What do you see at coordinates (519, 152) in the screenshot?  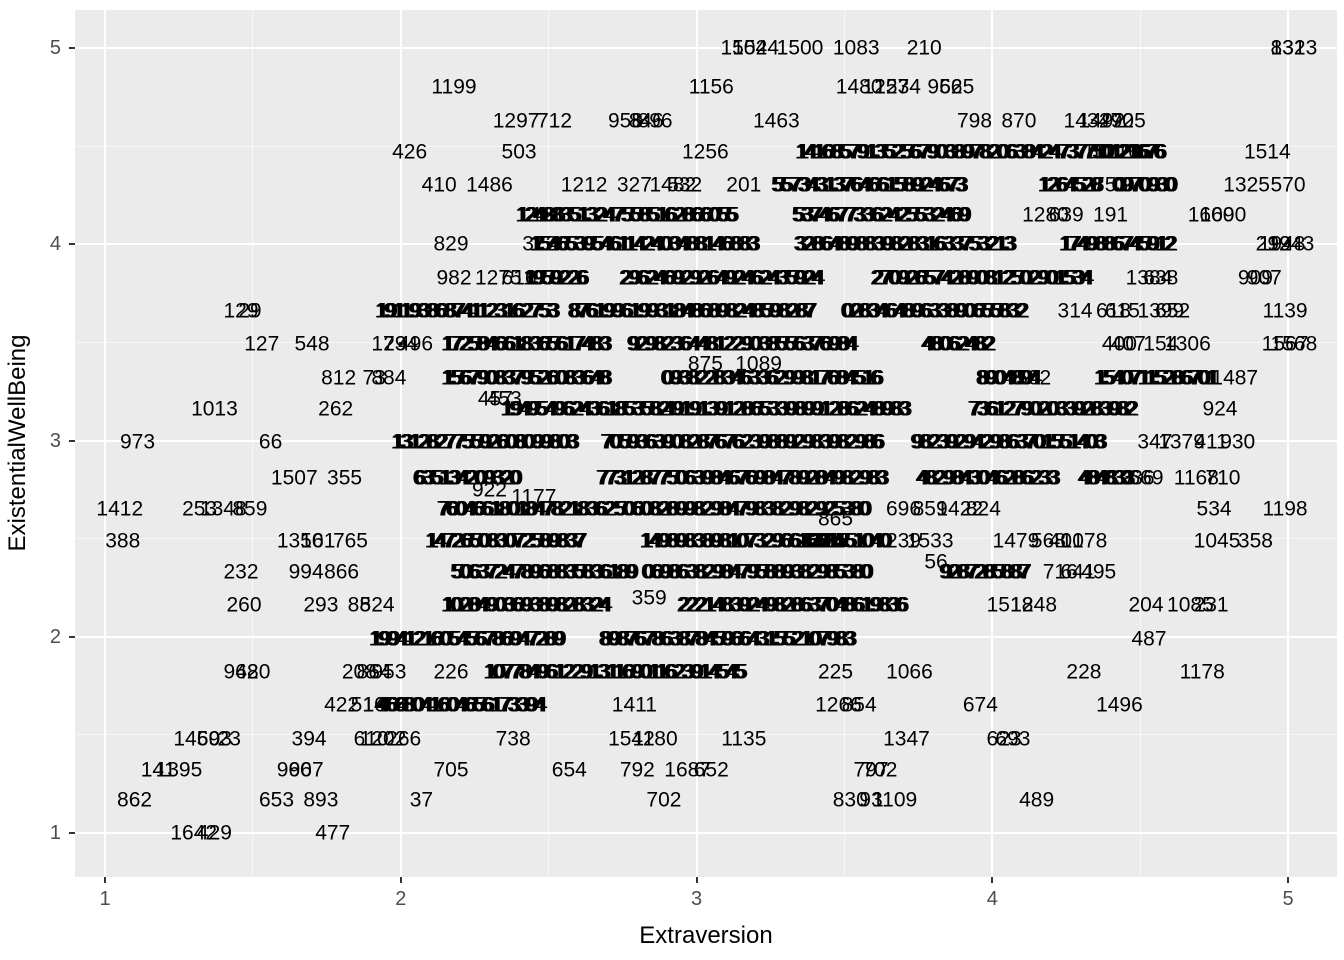 I see `data-point-label: 503` at bounding box center [519, 152].